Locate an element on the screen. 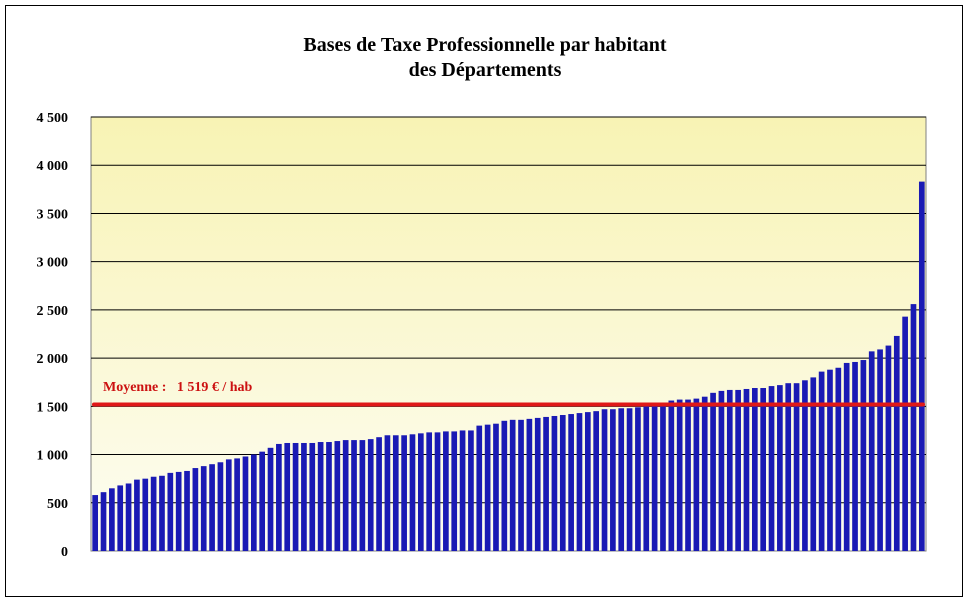 This screenshot has height=604, width=970. y-tick-label: 0 is located at coordinates (64, 552).